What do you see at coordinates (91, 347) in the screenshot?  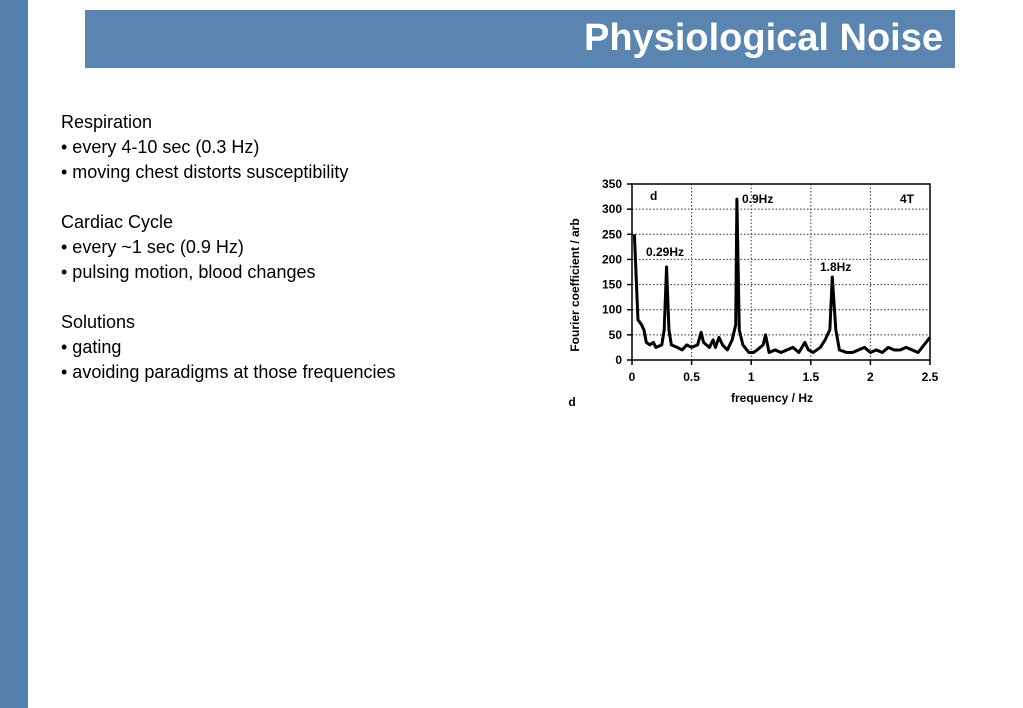 I see `bullet: • gating` at bounding box center [91, 347].